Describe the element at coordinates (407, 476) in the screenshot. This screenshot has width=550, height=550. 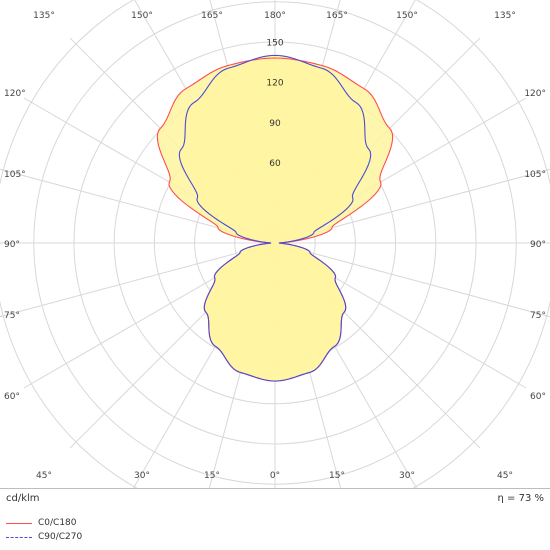
I see `angle-label-bottom-5: 30°` at that location.